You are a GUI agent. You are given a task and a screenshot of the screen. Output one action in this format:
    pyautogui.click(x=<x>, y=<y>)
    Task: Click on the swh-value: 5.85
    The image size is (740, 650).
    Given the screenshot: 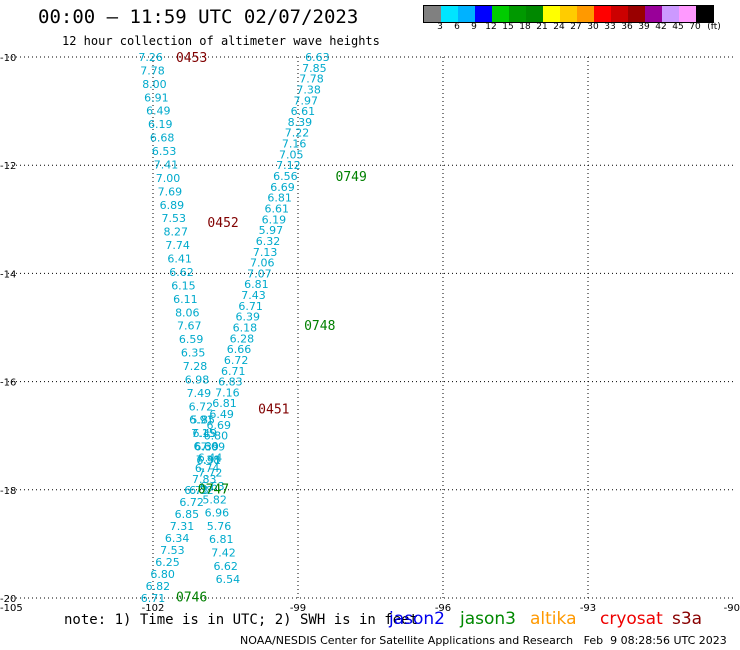 What is the action you would take?
    pyautogui.click(x=203, y=420)
    